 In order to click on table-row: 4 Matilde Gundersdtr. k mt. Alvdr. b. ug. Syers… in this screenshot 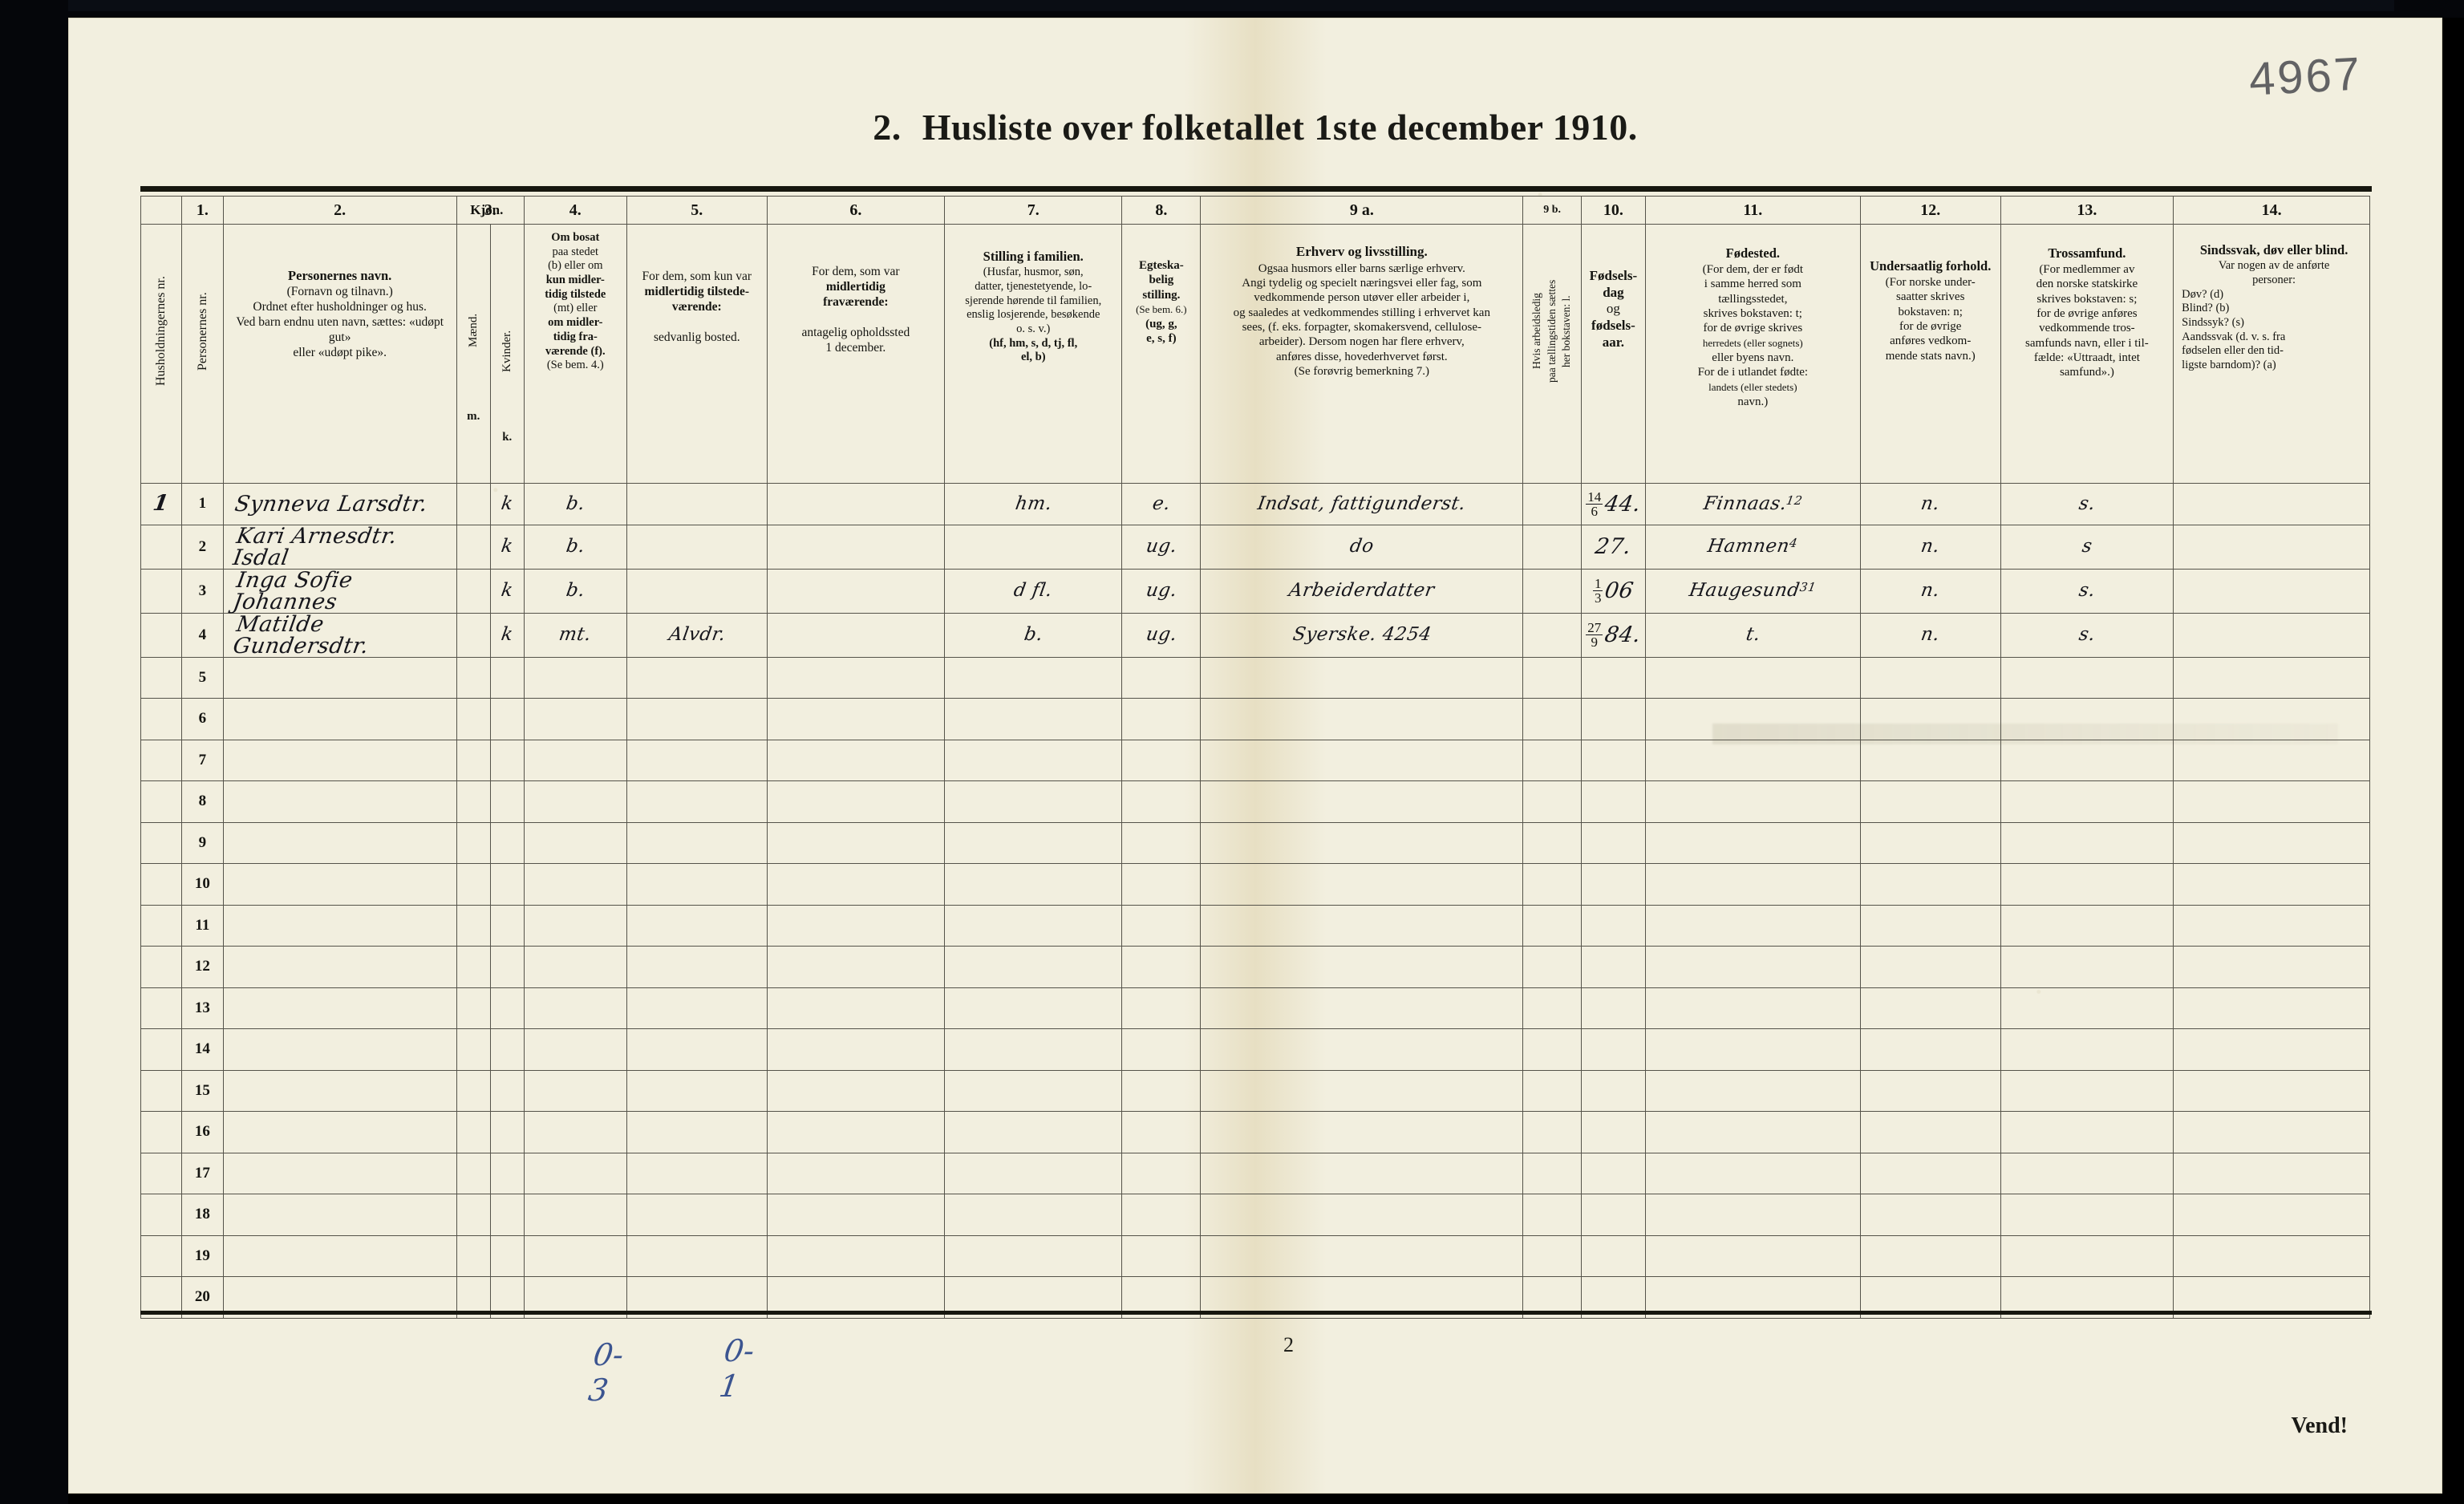, I will do `click(1255, 635)`.